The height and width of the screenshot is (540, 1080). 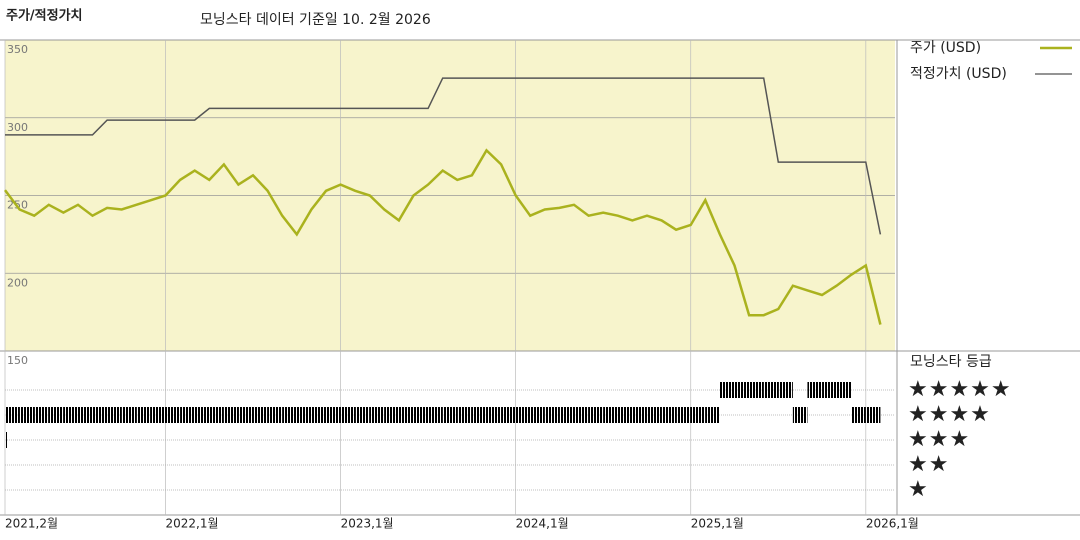 What do you see at coordinates (918, 489) in the screenshot?
I see `rating-label: ★` at bounding box center [918, 489].